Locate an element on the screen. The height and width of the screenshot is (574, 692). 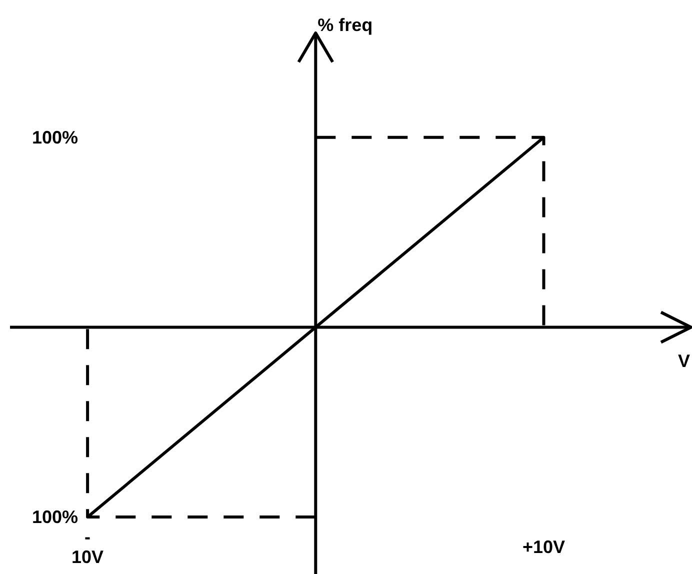
x-tick-label: - 10V is located at coordinates (88, 547).